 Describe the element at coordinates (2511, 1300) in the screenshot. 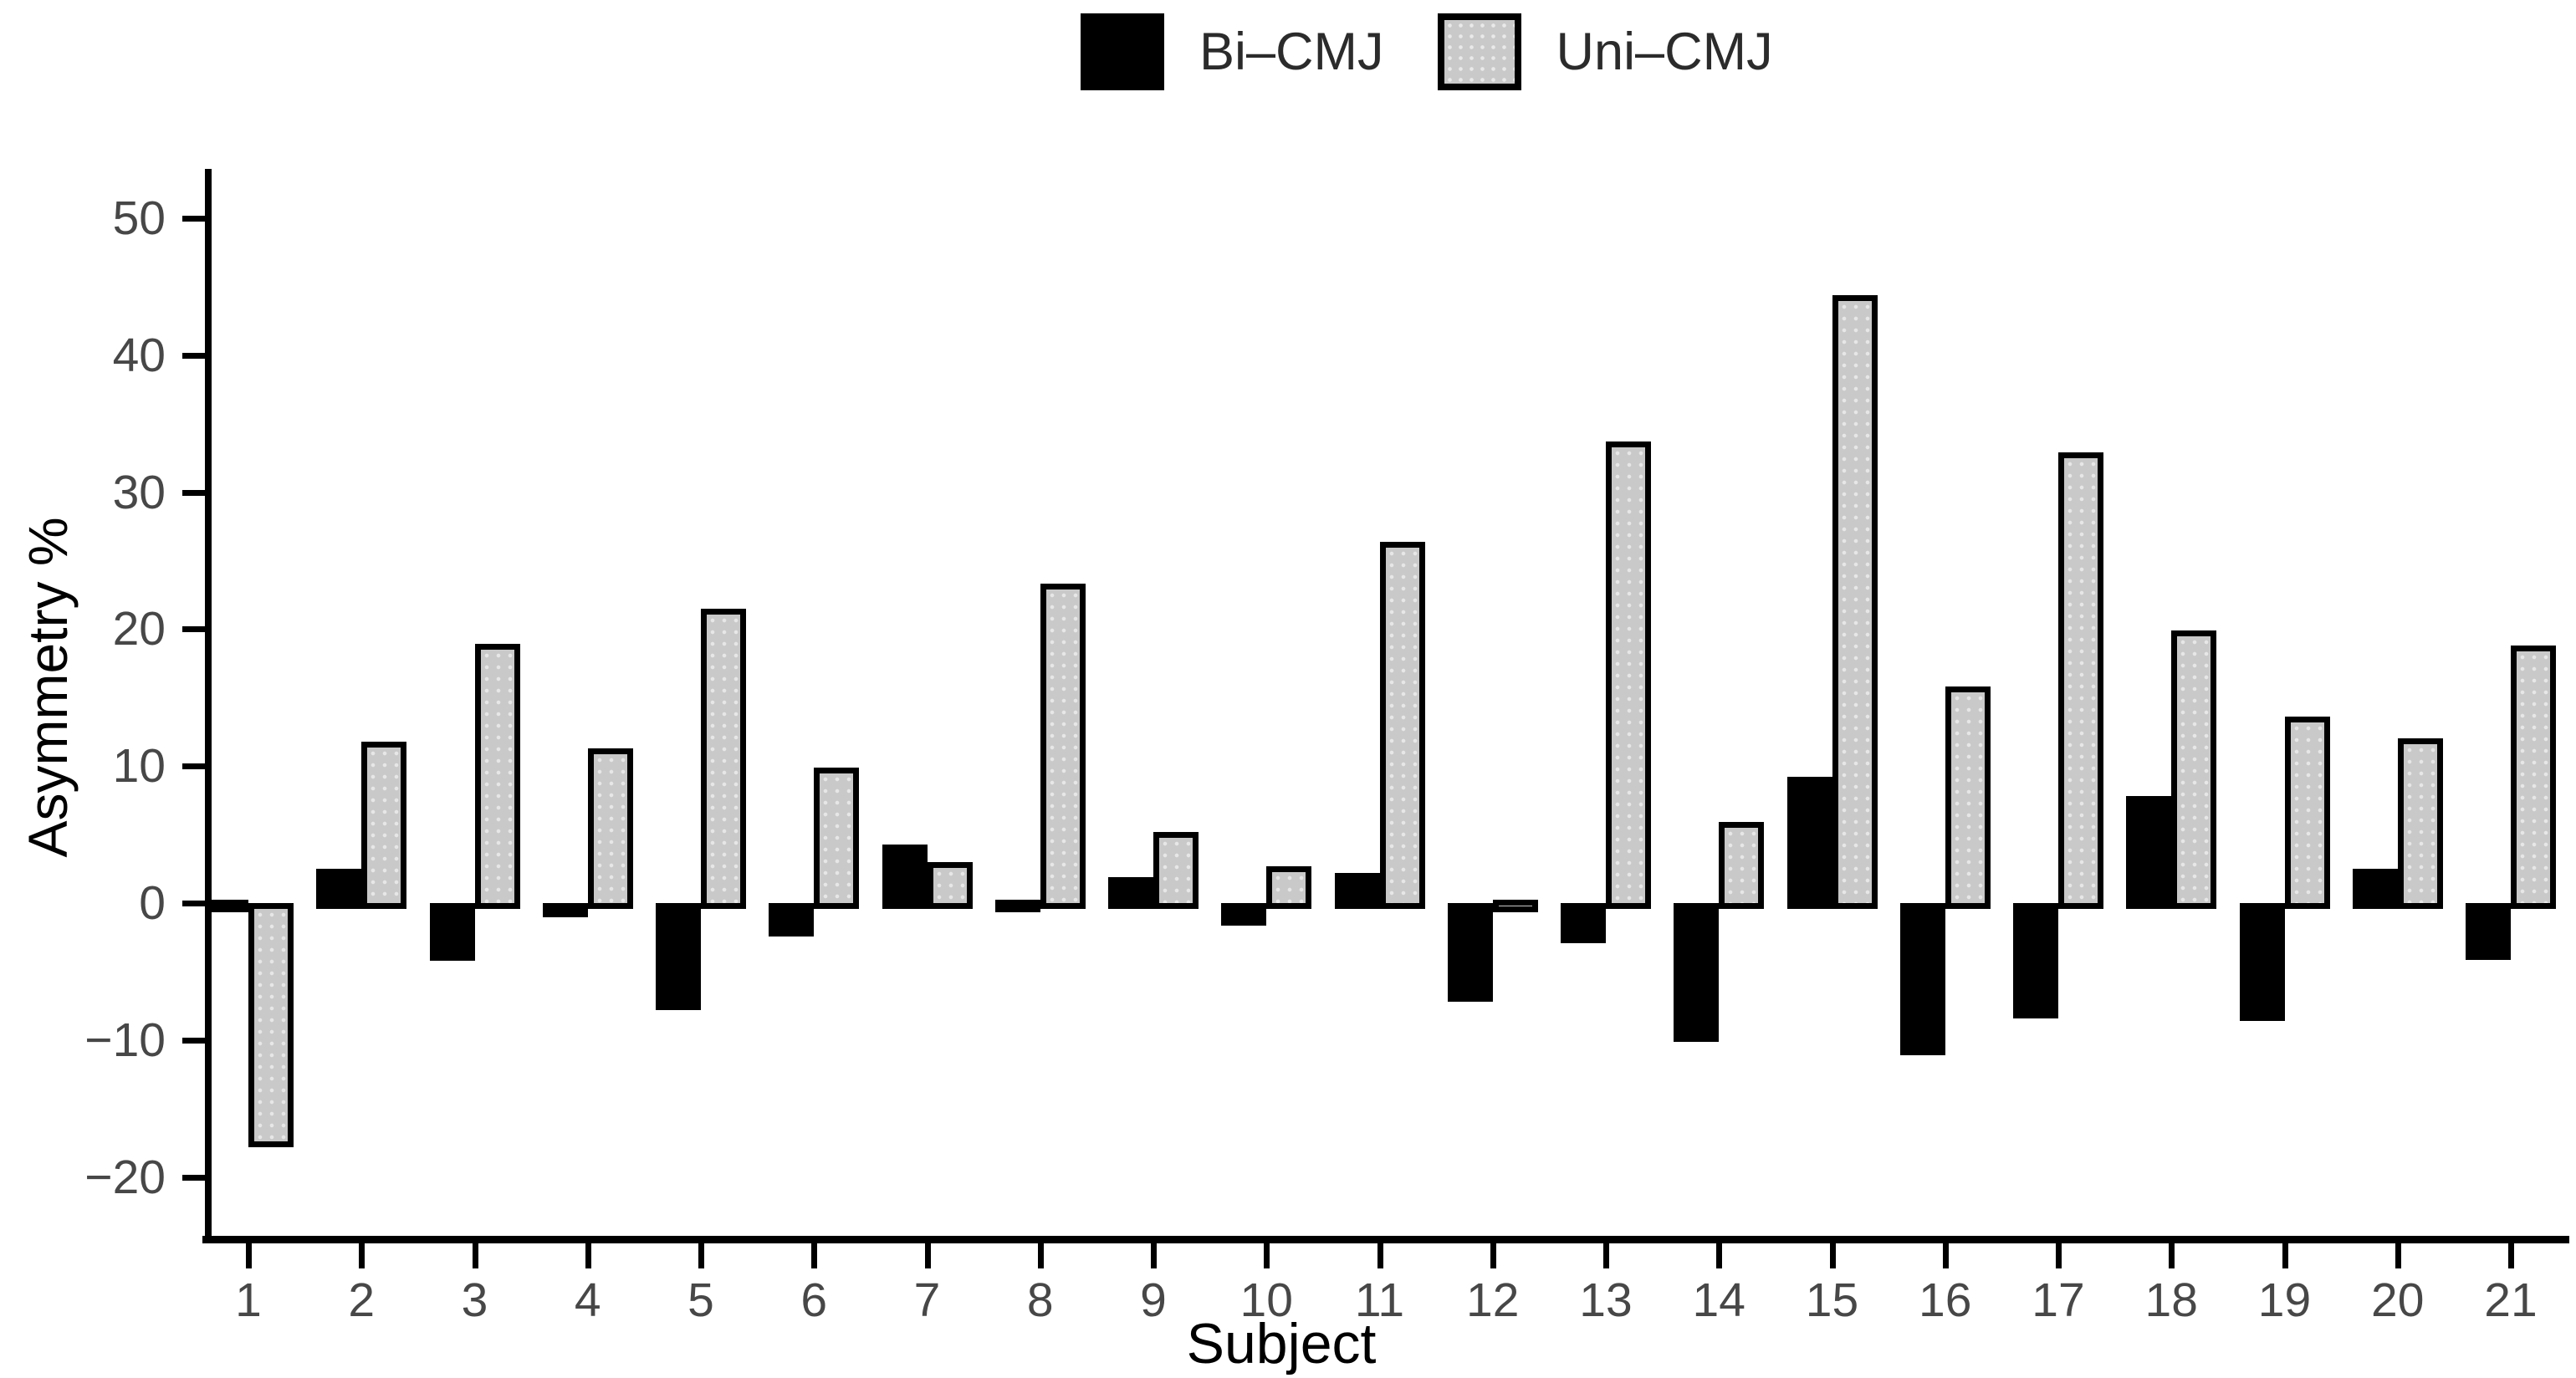

I see `x-tick-label-21: 21` at that location.